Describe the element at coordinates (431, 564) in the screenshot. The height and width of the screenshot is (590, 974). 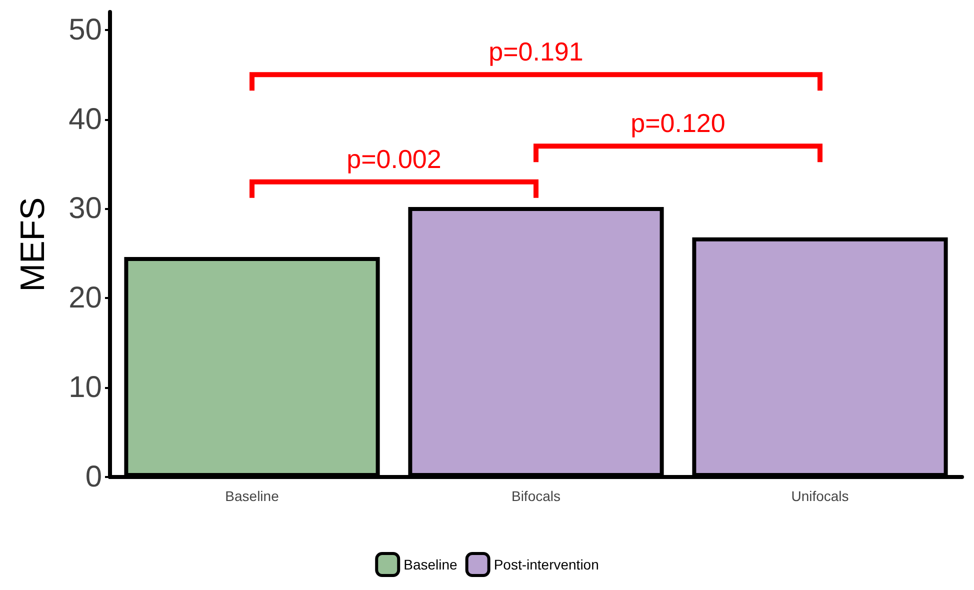
I see `legend-label: Baseline` at that location.